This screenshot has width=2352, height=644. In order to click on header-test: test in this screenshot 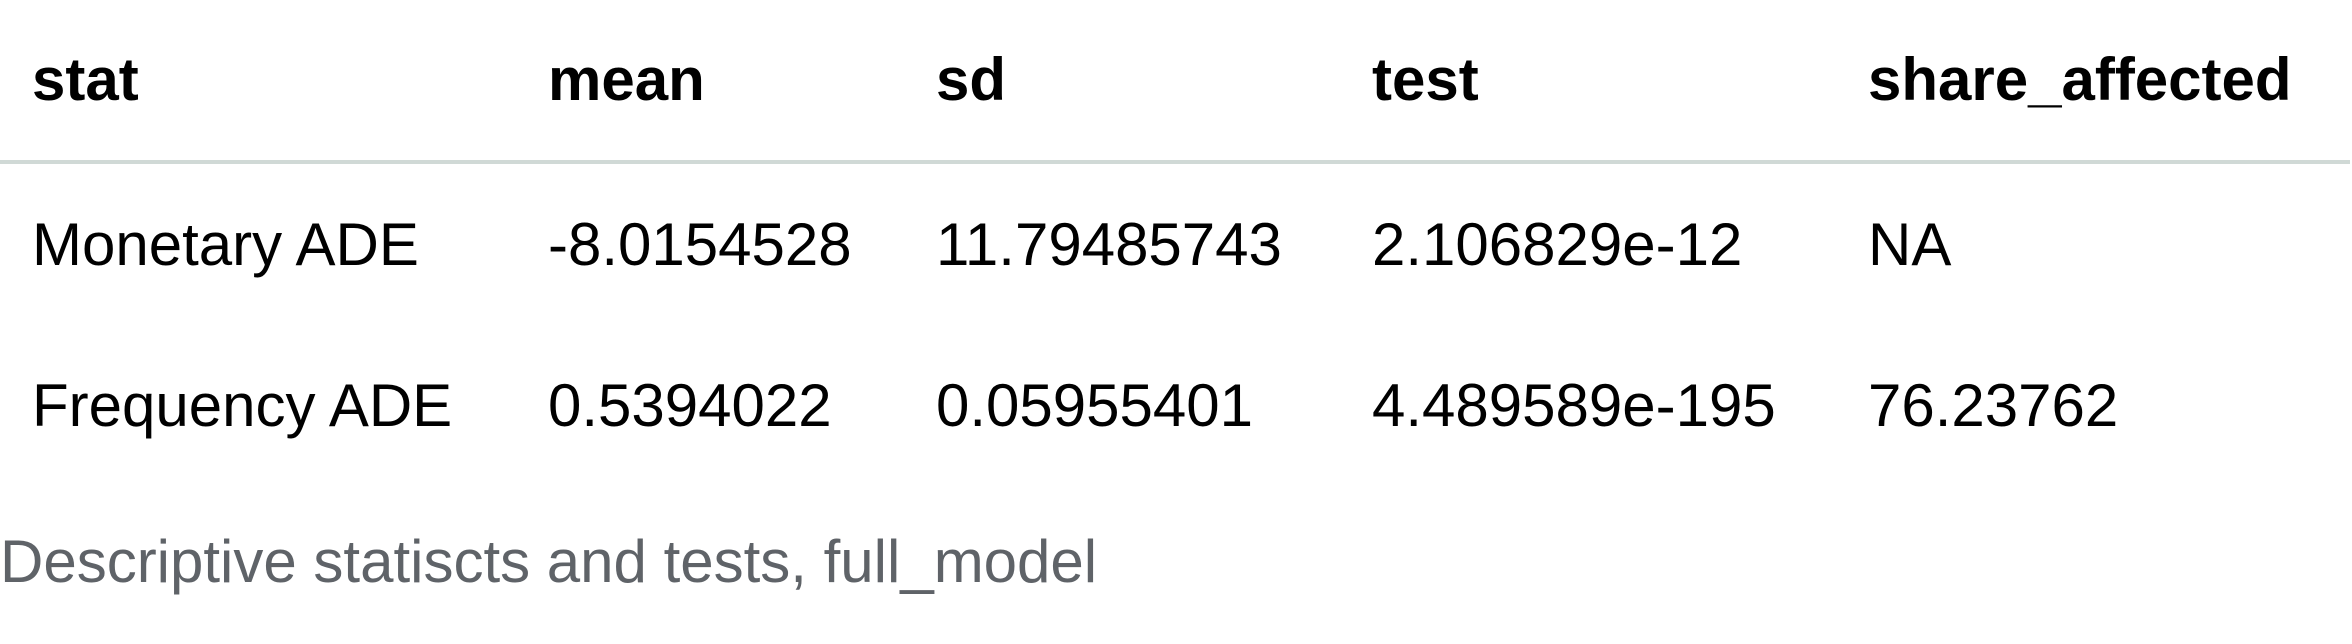, I will do `click(1588, 82)`.